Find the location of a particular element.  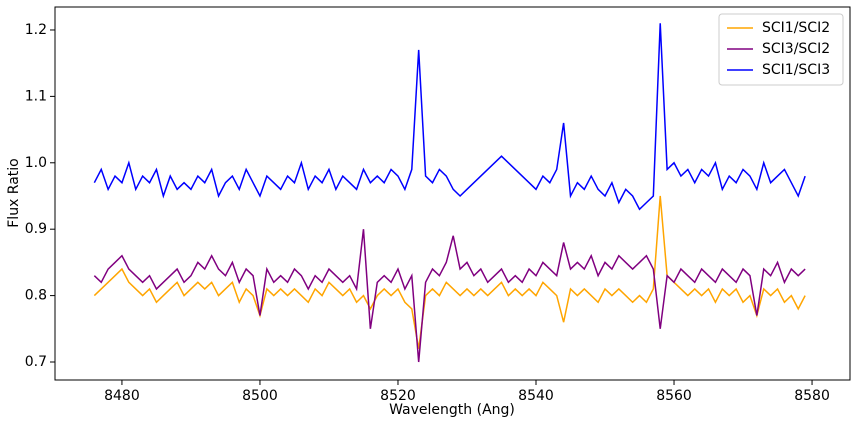

x-tick-label: 8580 is located at coordinates (812, 396).